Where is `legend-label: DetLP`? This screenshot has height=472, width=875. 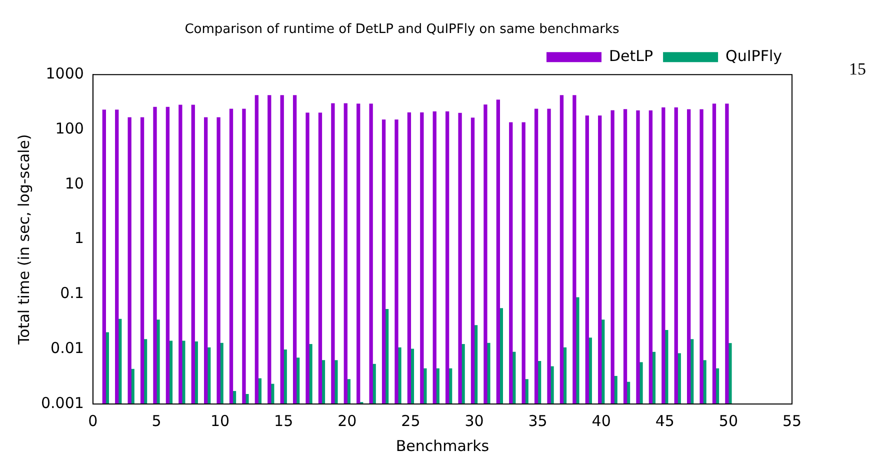 legend-label: DetLP is located at coordinates (631, 55).